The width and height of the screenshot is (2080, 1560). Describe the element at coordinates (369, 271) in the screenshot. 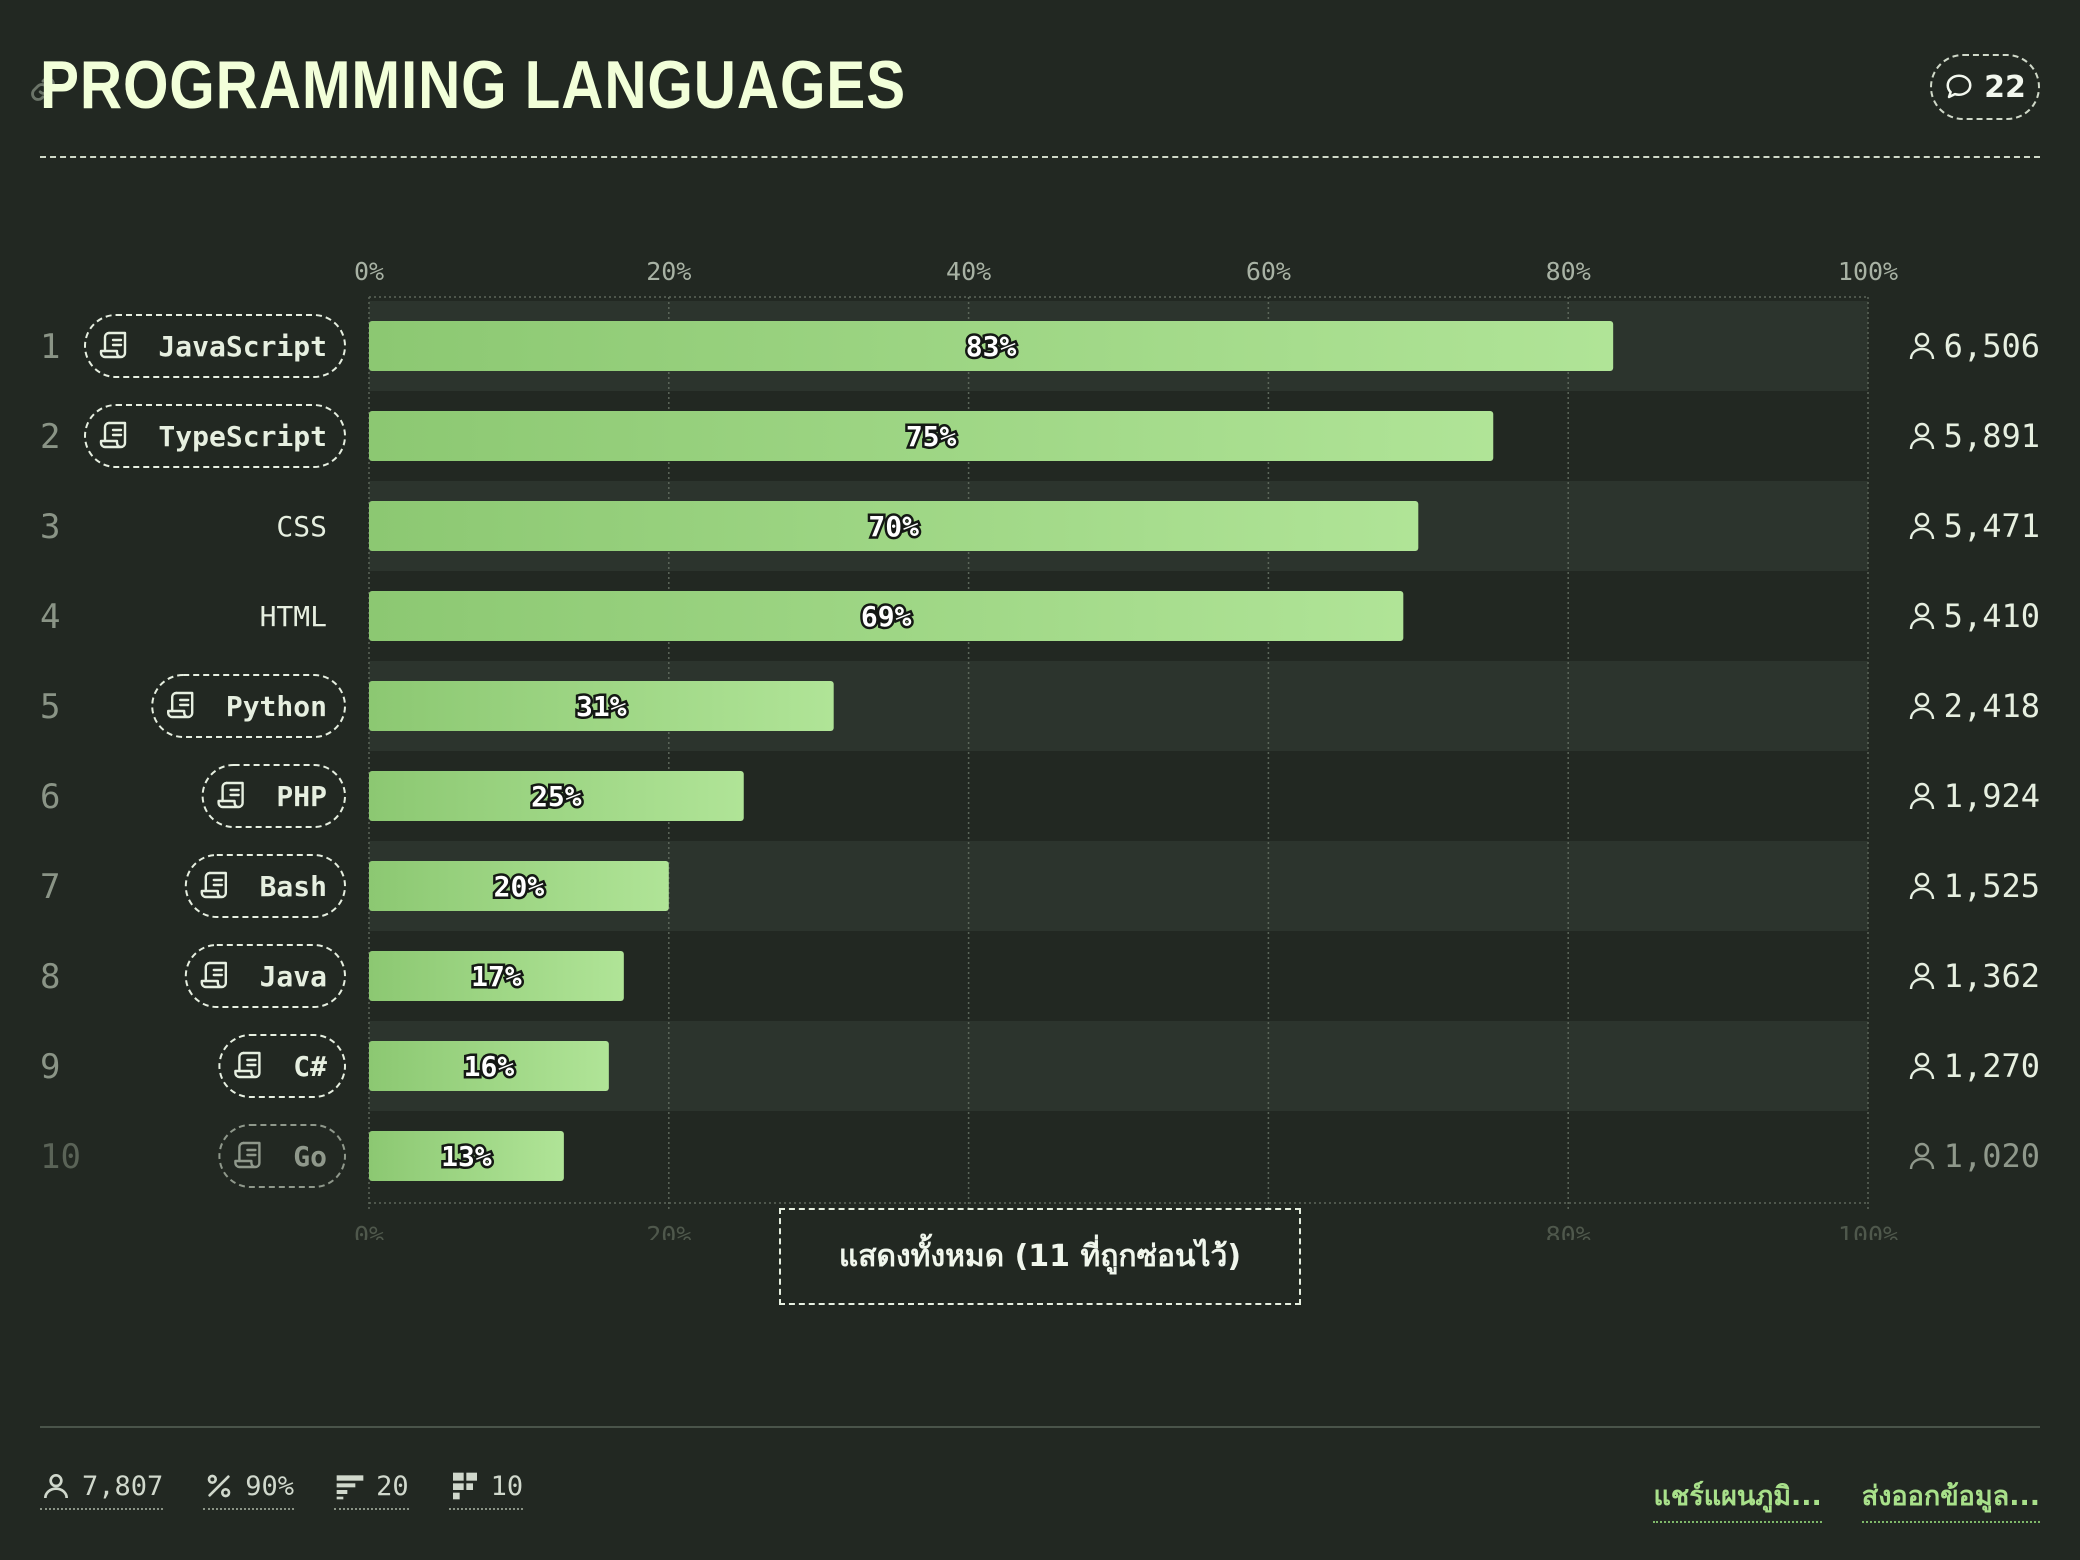

I see `x-tick-label-top: 0%` at that location.